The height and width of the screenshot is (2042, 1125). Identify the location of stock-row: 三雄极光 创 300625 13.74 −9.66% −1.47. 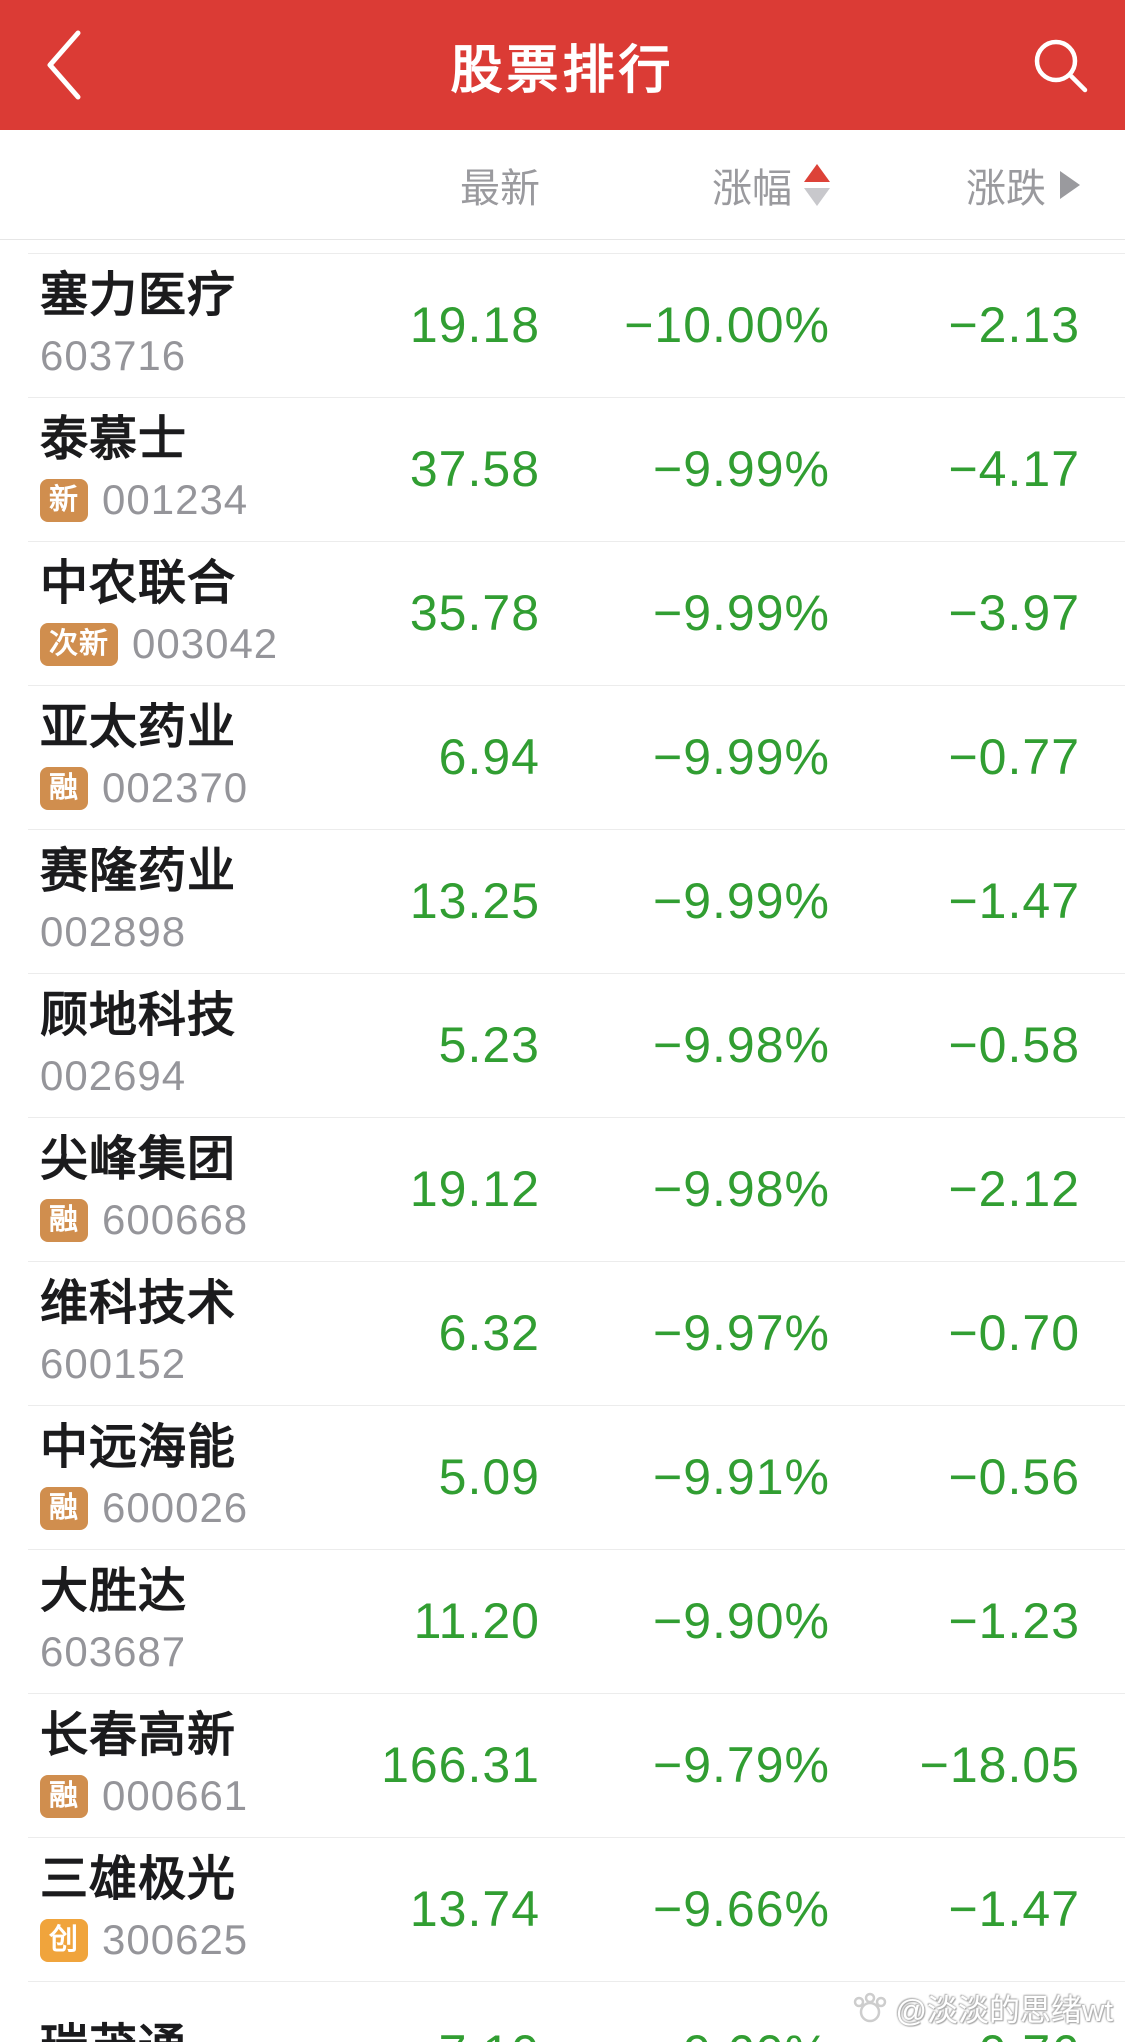
(562, 1909).